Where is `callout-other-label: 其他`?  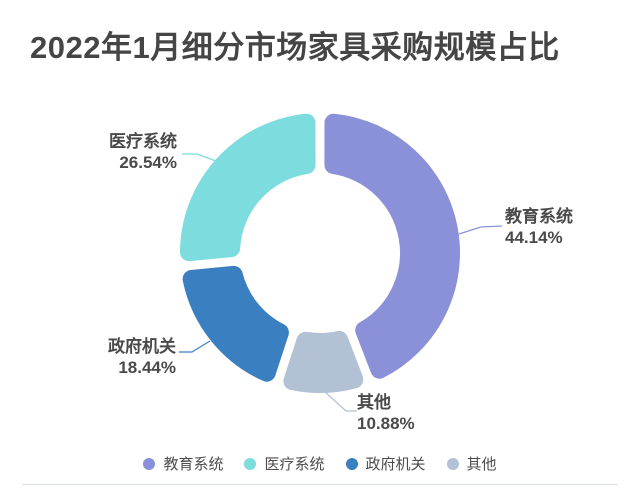 callout-other-label: 其他 is located at coordinates (374, 402).